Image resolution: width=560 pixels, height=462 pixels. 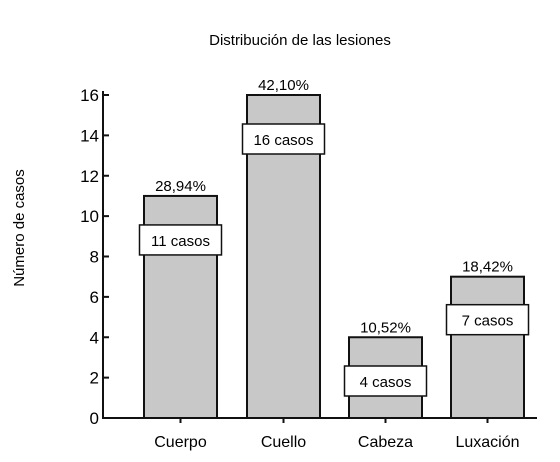 I want to click on bar-luxación, so click(x=487, y=347).